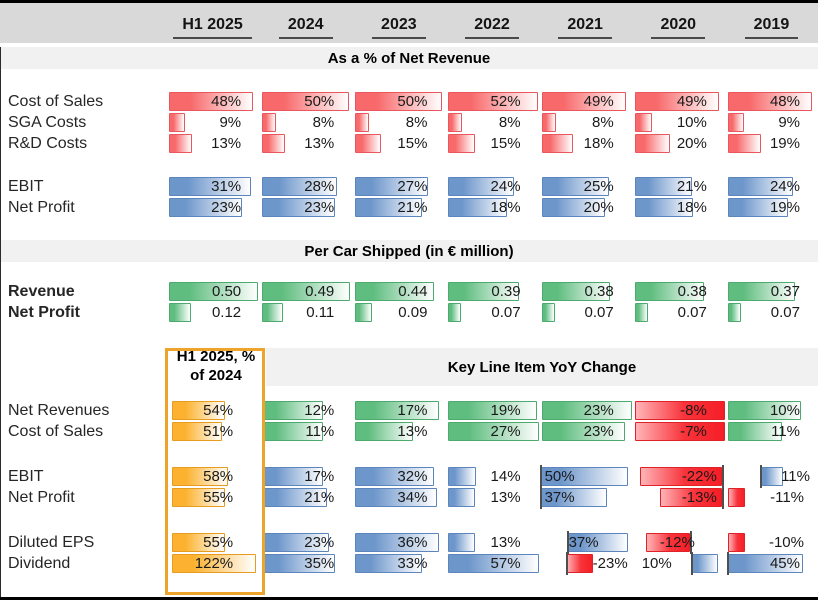  What do you see at coordinates (598, 101) in the screenshot?
I see `cell-value: 49%` at bounding box center [598, 101].